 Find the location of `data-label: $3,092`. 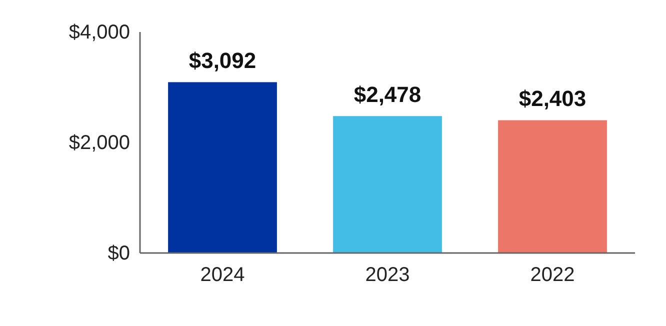

data-label: $3,092 is located at coordinates (222, 61).